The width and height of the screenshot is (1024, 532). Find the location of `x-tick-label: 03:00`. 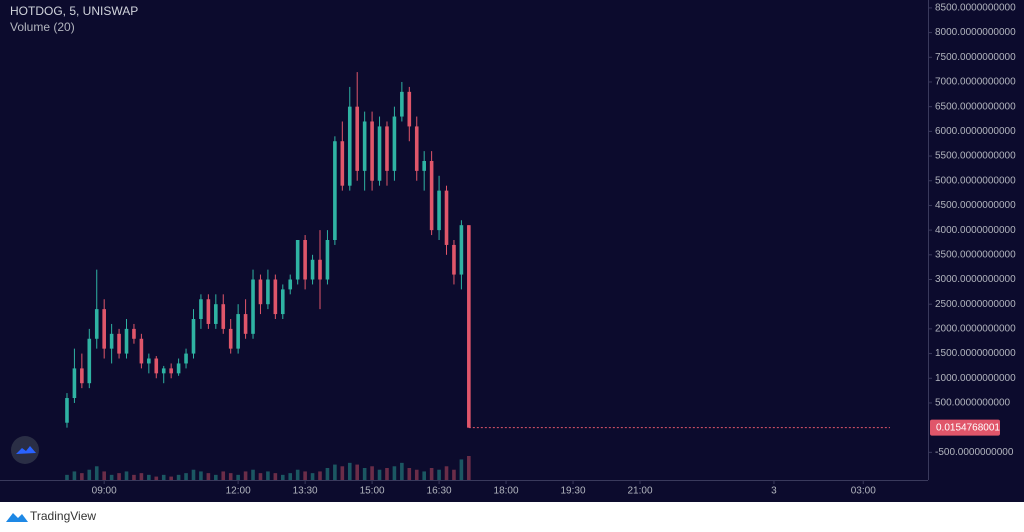

x-tick-label: 03:00 is located at coordinates (863, 491).